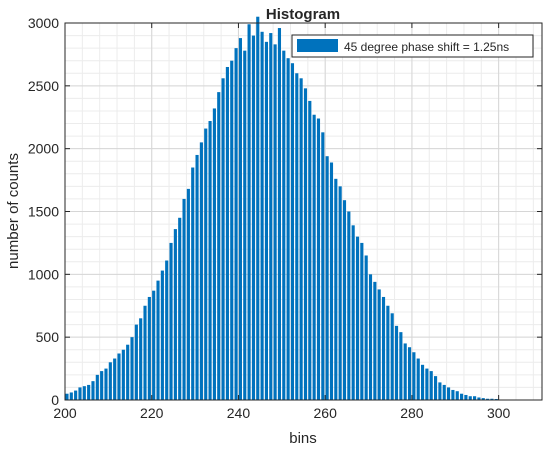  Describe the element at coordinates (499, 413) in the screenshot. I see `x-tick-label: 300` at that location.